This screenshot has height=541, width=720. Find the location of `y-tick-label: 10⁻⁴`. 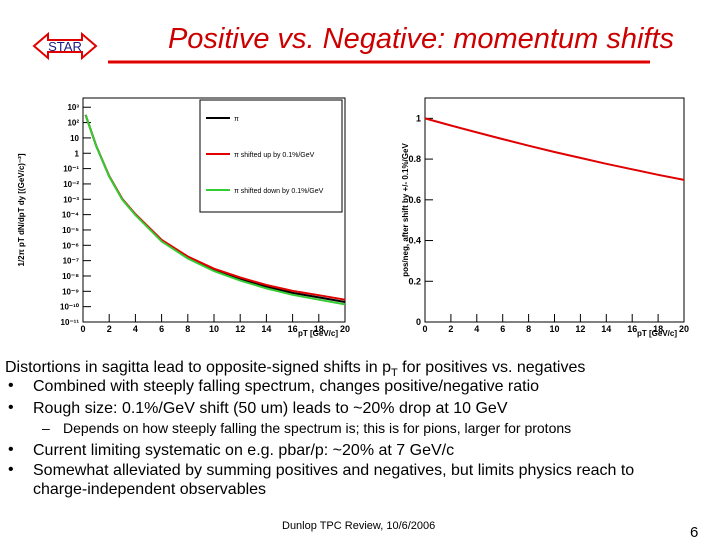

y-tick-label: 10⁻⁴ is located at coordinates (70, 215).